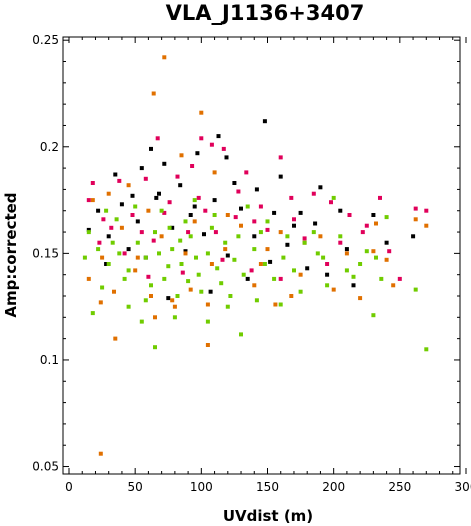 The image size is (471, 526). What do you see at coordinates (333, 487) in the screenshot?
I see `x-tick-label: 200` at bounding box center [333, 487].